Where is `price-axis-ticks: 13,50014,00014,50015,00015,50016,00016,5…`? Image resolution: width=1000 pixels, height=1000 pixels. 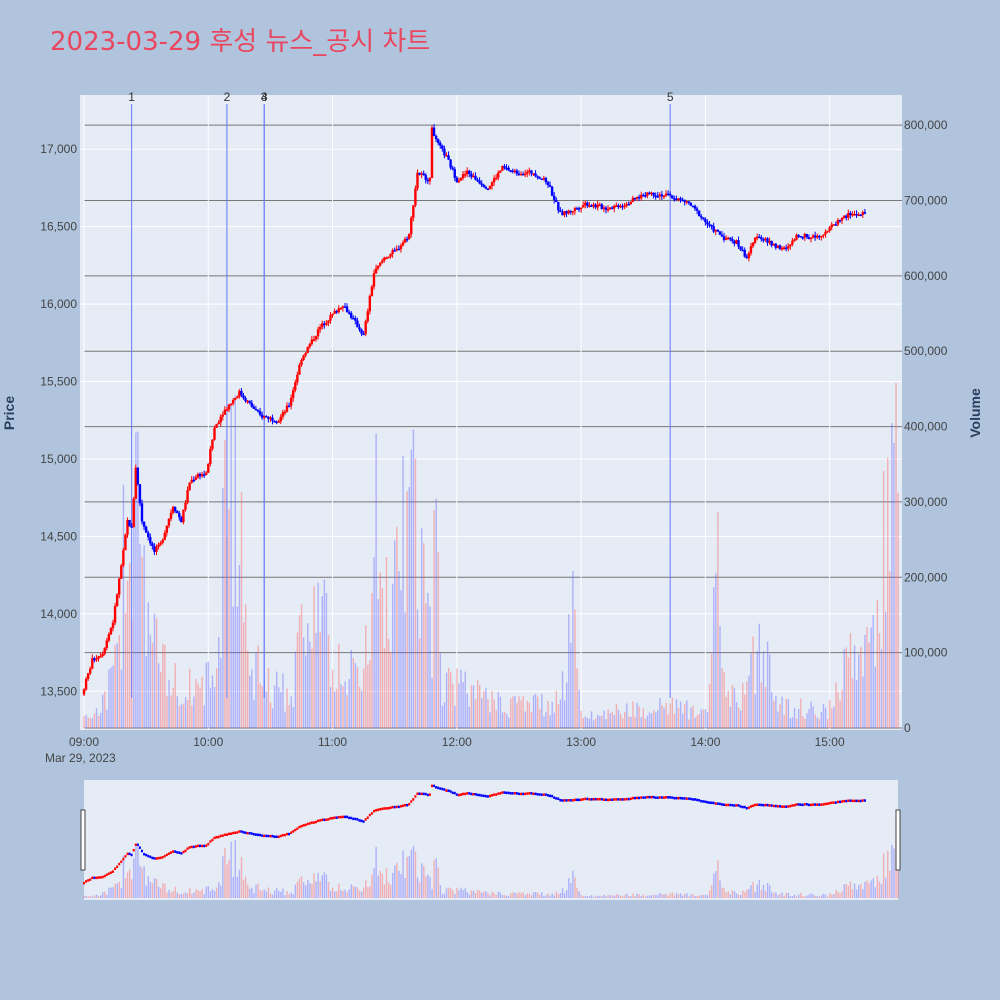
price-axis-ticks: 13,50014,00014,50015,00015,50016,00016,5… is located at coordinates (58, 420).